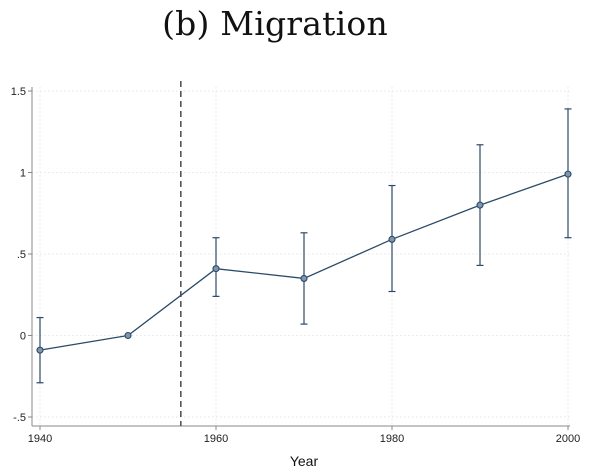 Image resolution: width=598 pixels, height=476 pixels. I want to click on chart-title: (b) Migration, so click(275, 23).